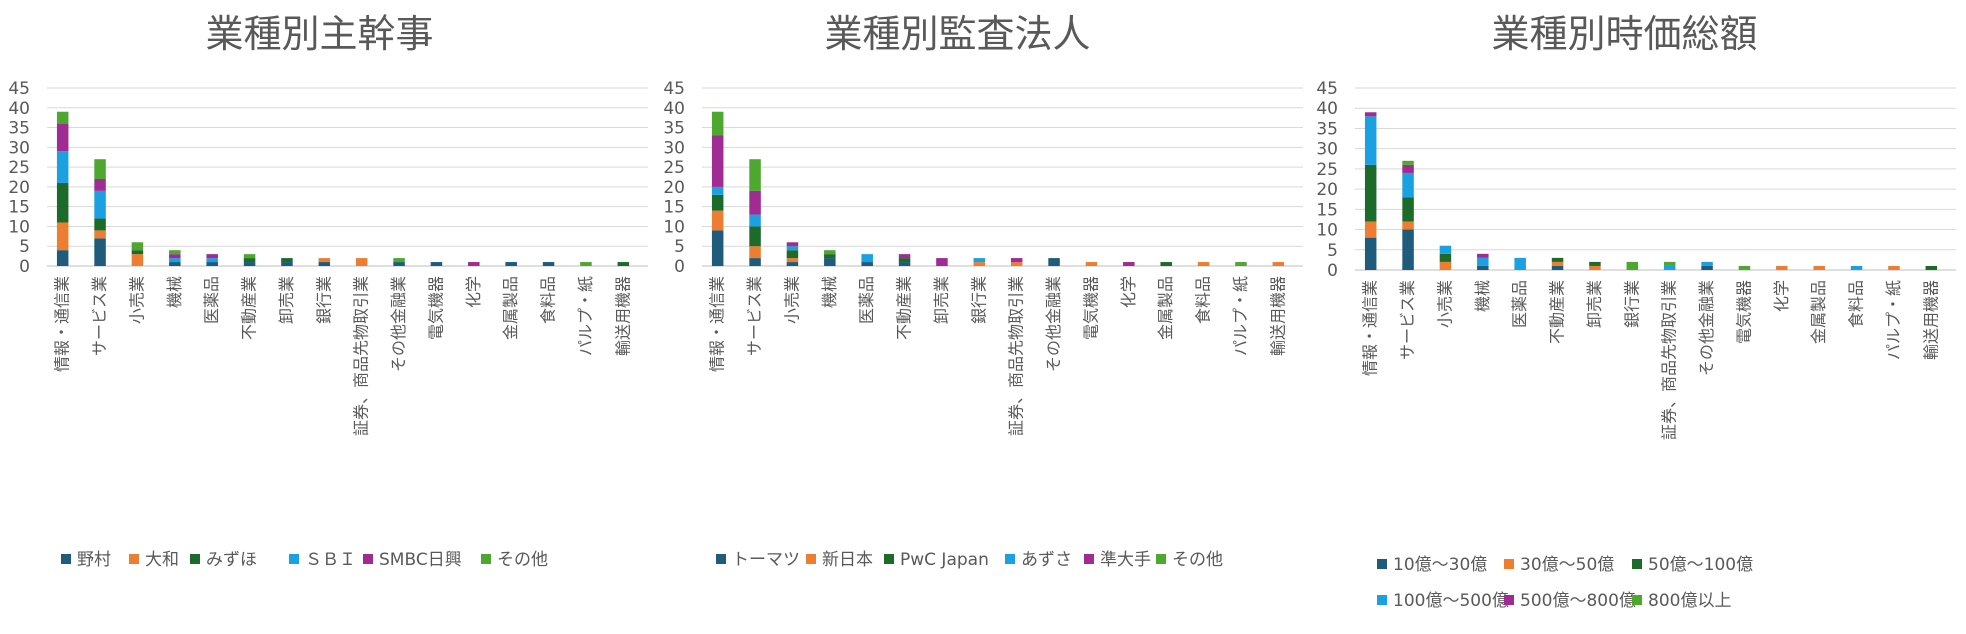  Describe the element at coordinates (1818, 312) in the screenshot. I see `category-label: 金属製品` at that location.